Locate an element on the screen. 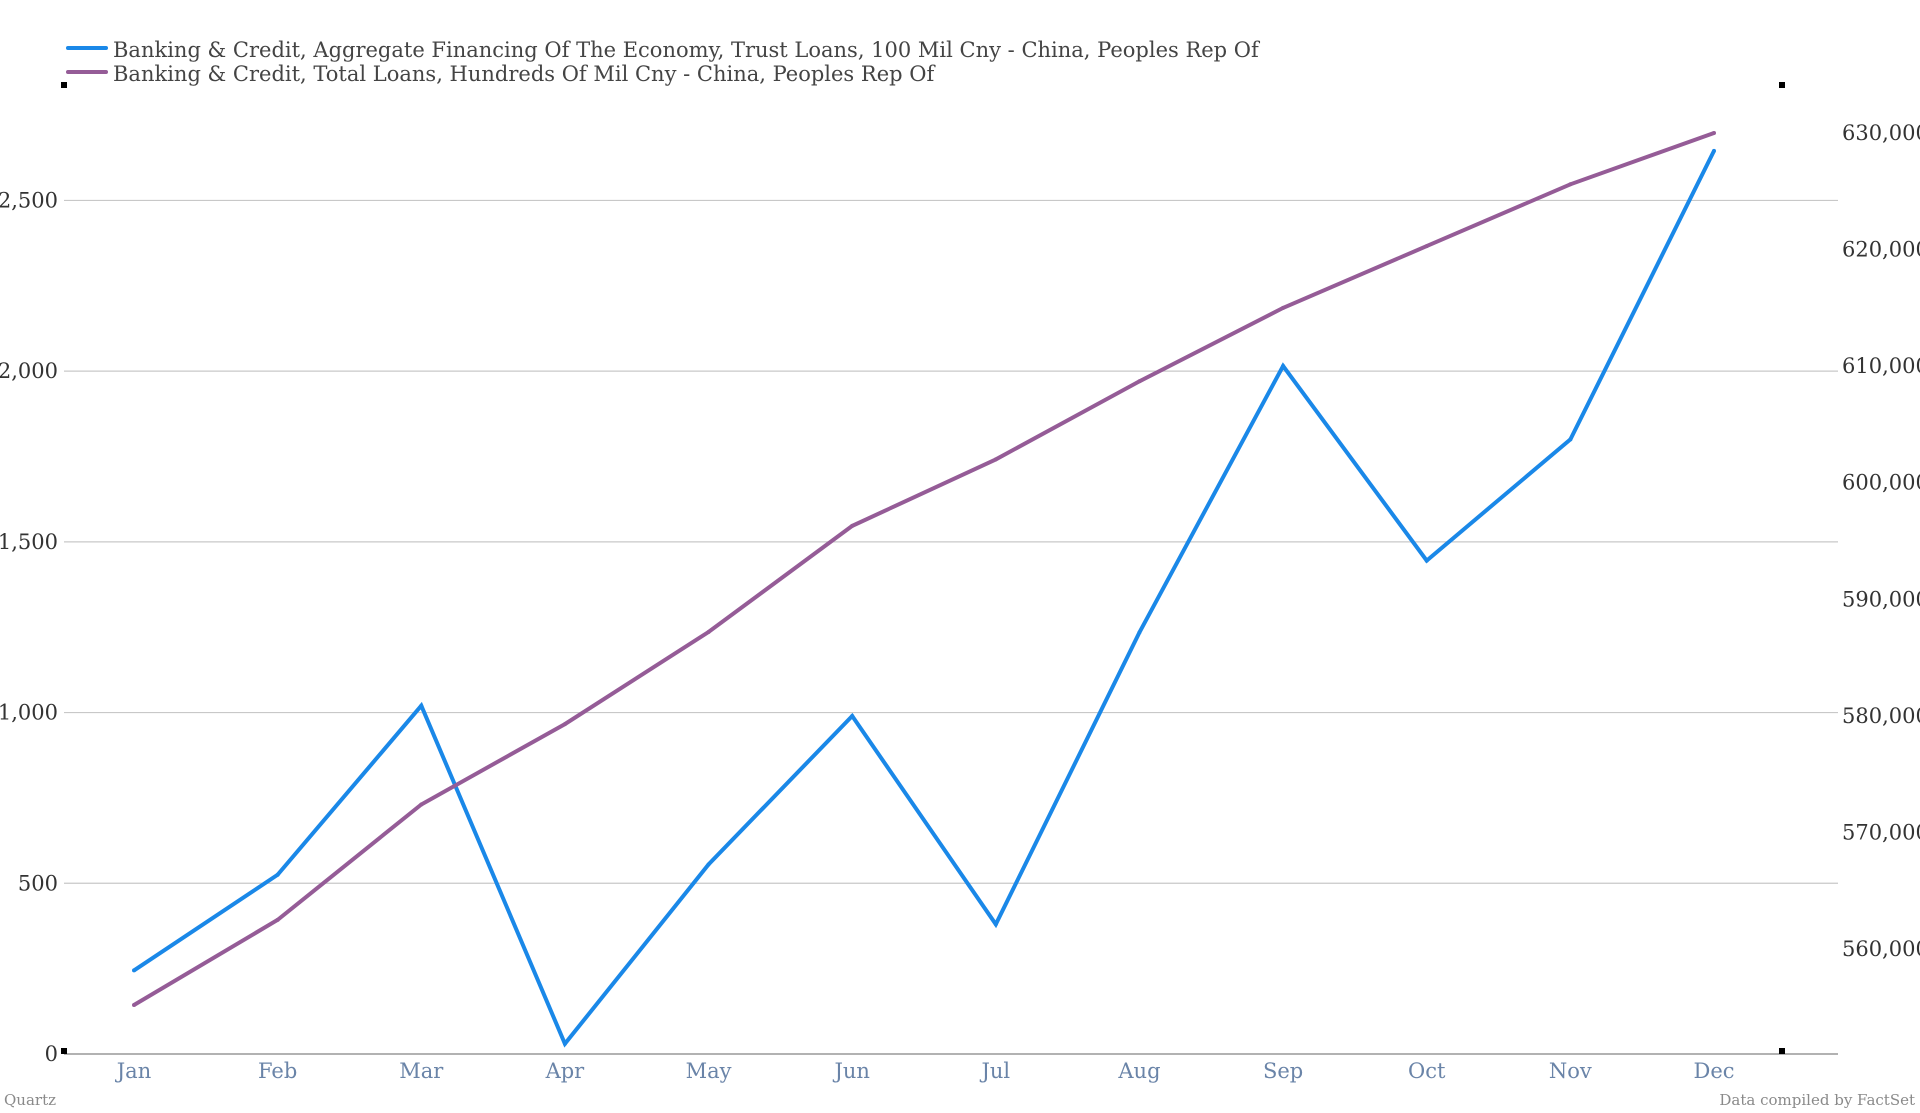 The image size is (1920, 1113). y-left-tick-label: 500 is located at coordinates (38, 883).